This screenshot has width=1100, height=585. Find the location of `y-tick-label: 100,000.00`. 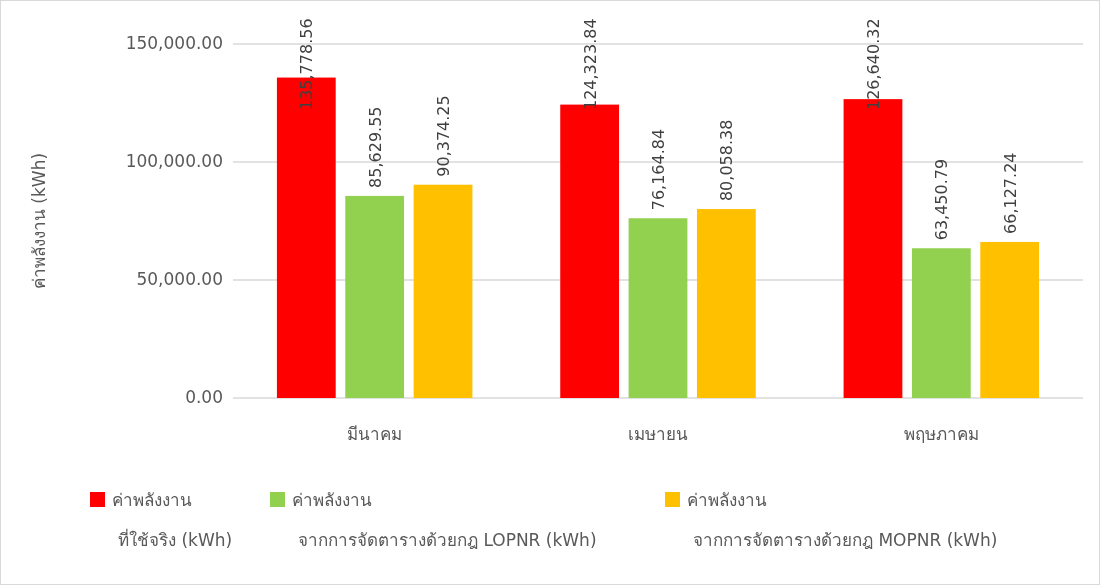

y-tick-label: 100,000.00 is located at coordinates (174, 161).